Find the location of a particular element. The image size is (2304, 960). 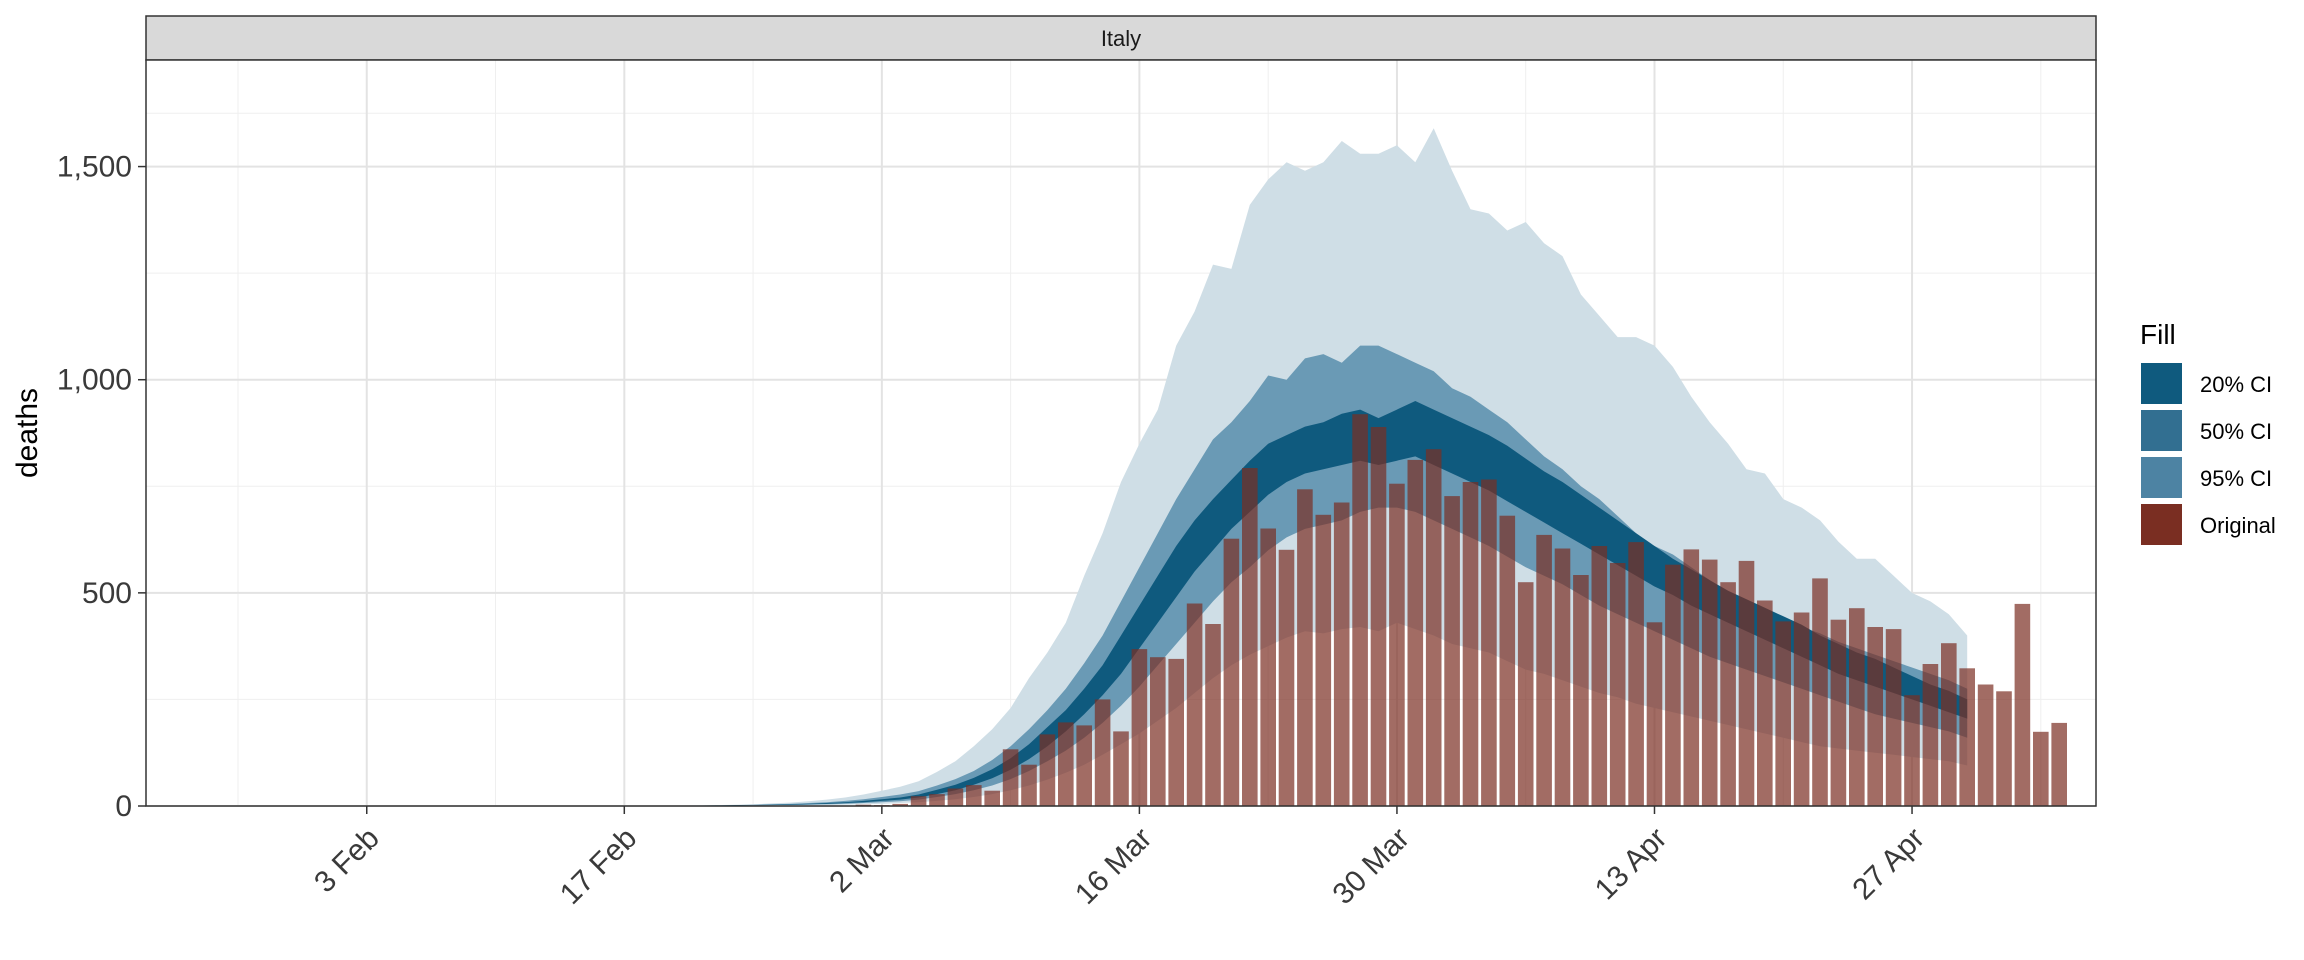

legend-items: 20% CI 50% CI 95% CI Original is located at coordinates (2207, 454).